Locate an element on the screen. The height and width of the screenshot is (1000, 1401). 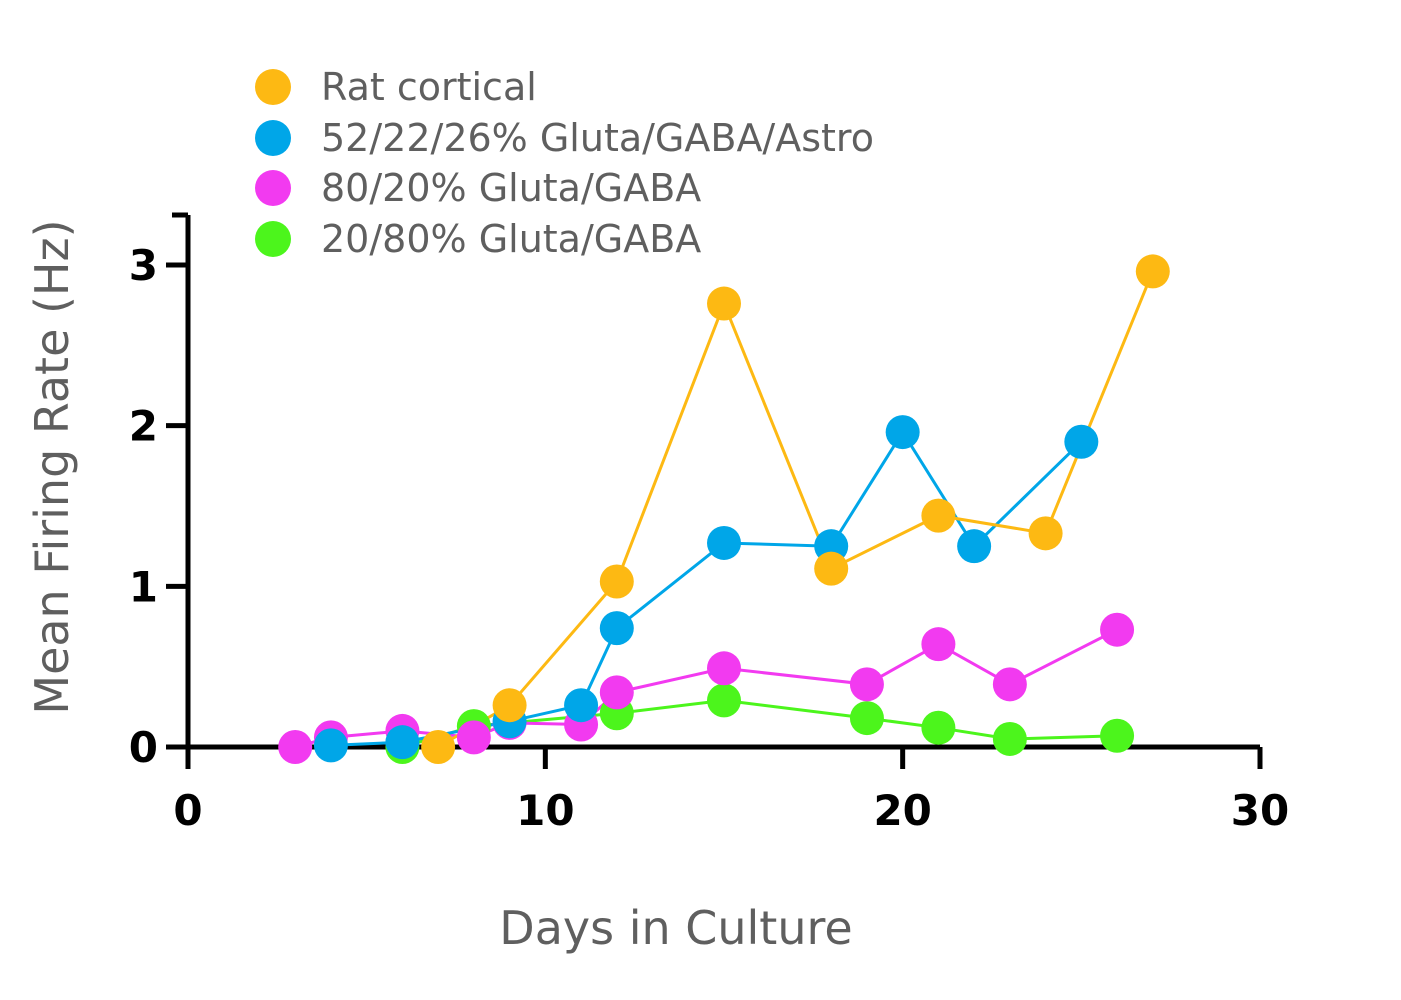
y-tick-label: 1 is located at coordinates (143, 586).